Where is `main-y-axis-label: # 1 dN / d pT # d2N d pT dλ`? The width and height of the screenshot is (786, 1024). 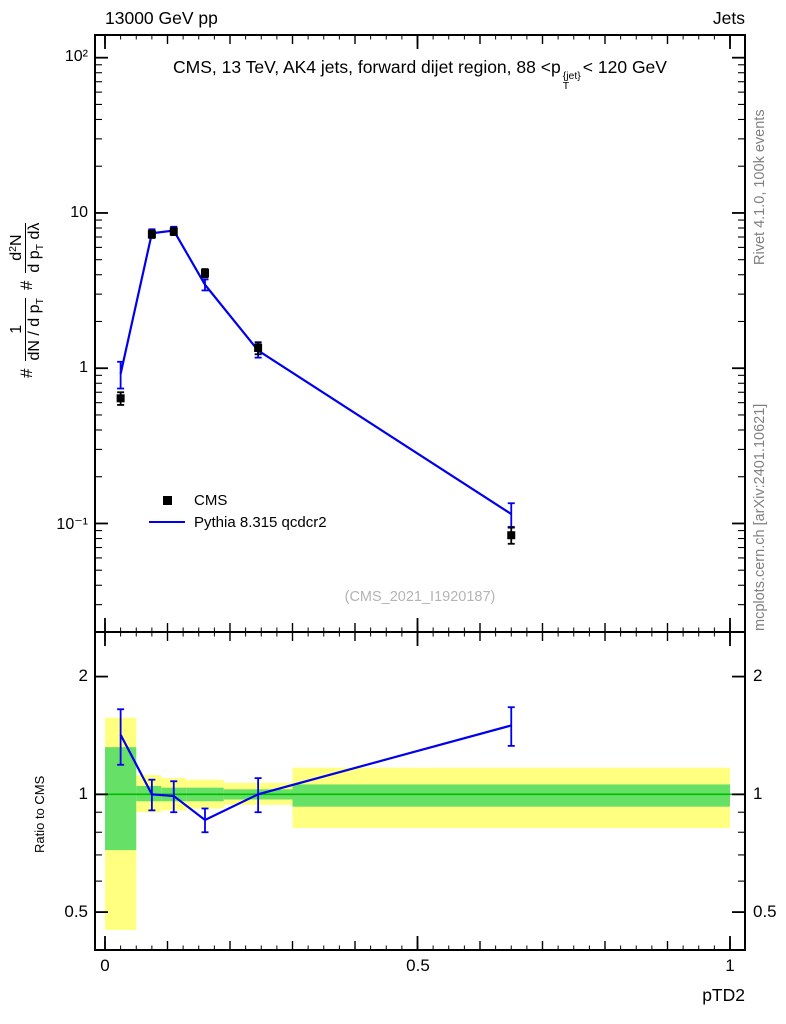
main-y-axis-label: # 1 dN / d pT # d2N d pT dλ is located at coordinates (27, 300).